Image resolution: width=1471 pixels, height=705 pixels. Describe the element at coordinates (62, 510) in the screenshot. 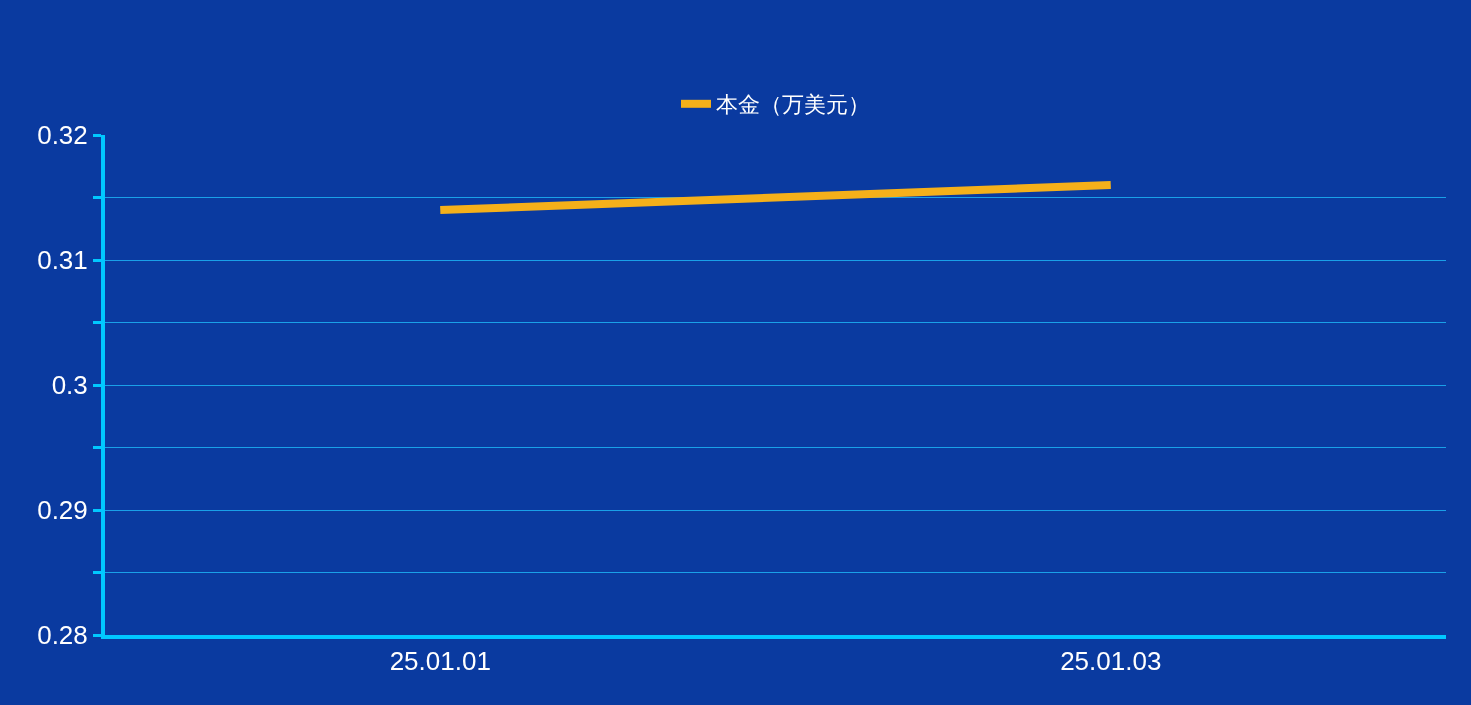

I see `y-tick-label: 0.29` at that location.